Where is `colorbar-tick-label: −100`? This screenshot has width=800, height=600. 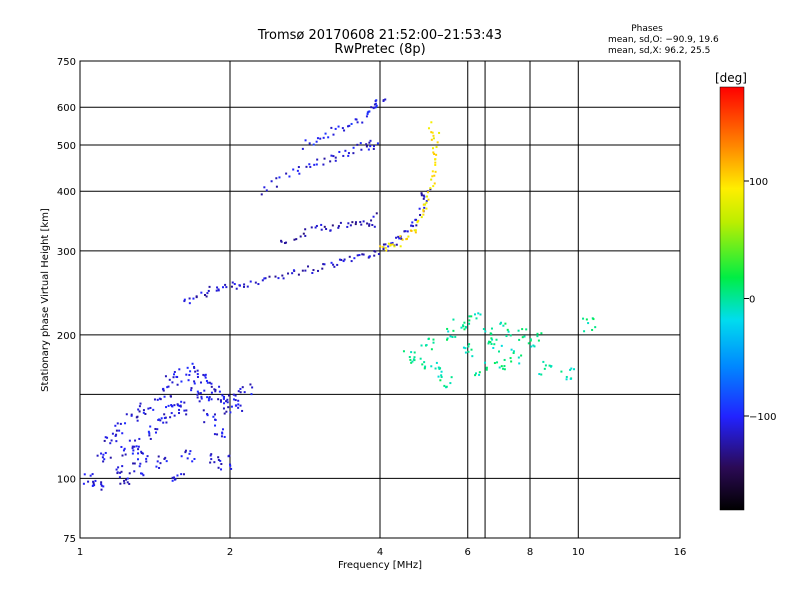 colorbar-tick-label: −100 is located at coordinates (762, 417).